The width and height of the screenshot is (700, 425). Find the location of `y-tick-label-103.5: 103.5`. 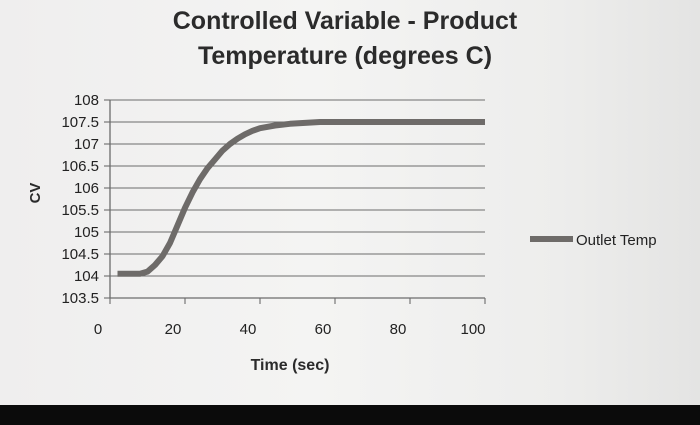

y-tick-label-103.5: 103.5 is located at coordinates (80, 298).